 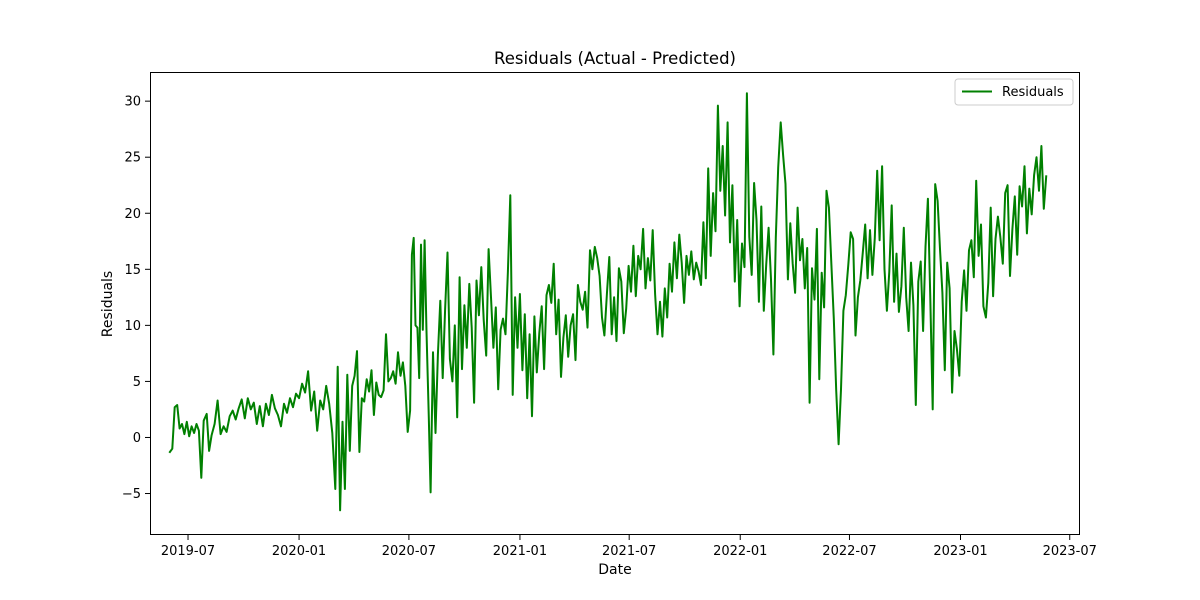 I want to click on x-tick-label: 2021-01, so click(x=520, y=551).